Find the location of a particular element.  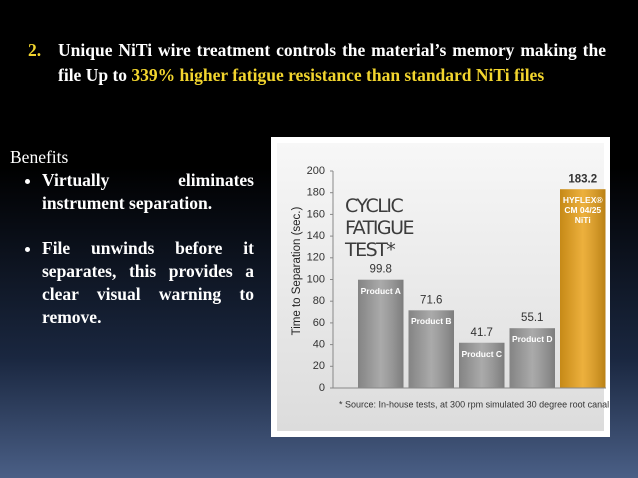

value-label: 55.1 is located at coordinates (532, 318).